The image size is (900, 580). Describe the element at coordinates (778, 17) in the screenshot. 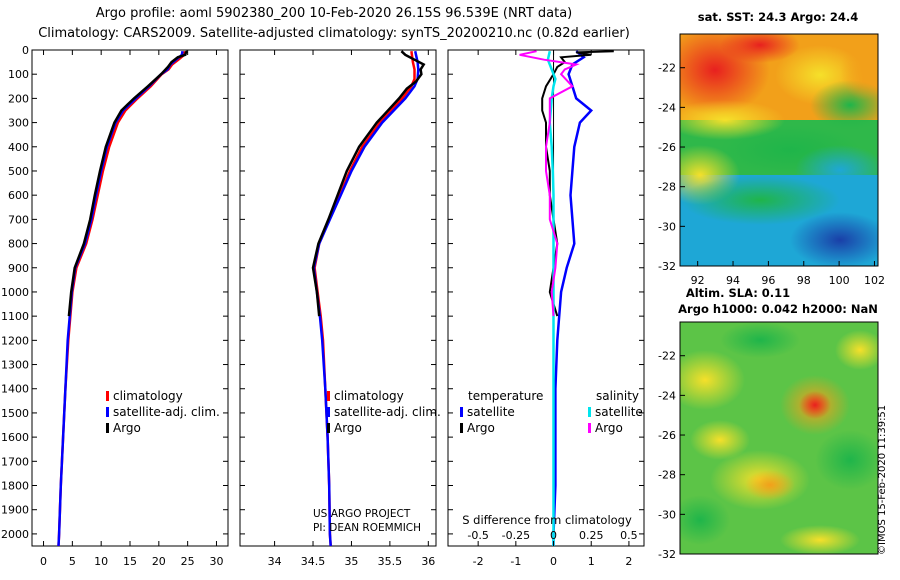

I see `sst-map-title: sat. SST: 24.3 Argo: 24.4` at that location.